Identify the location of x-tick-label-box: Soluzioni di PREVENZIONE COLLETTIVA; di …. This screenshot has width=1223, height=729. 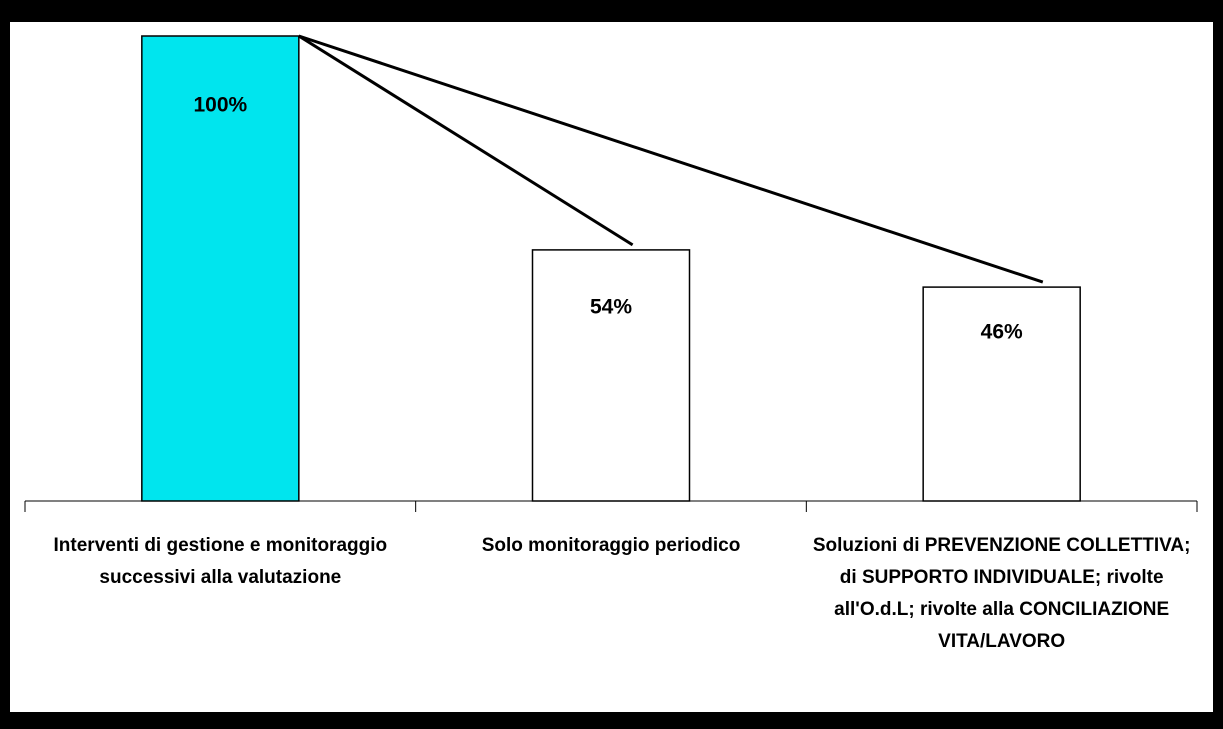
(1001, 593).